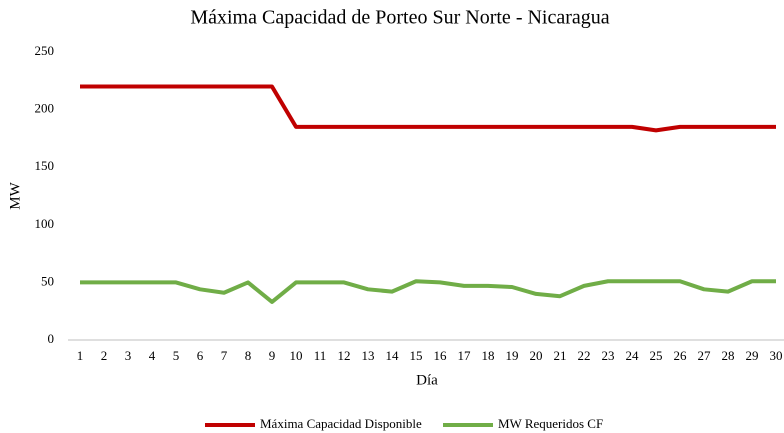 This screenshot has width=784, height=433. I want to click on x-tick-label: 23, so click(608, 355).